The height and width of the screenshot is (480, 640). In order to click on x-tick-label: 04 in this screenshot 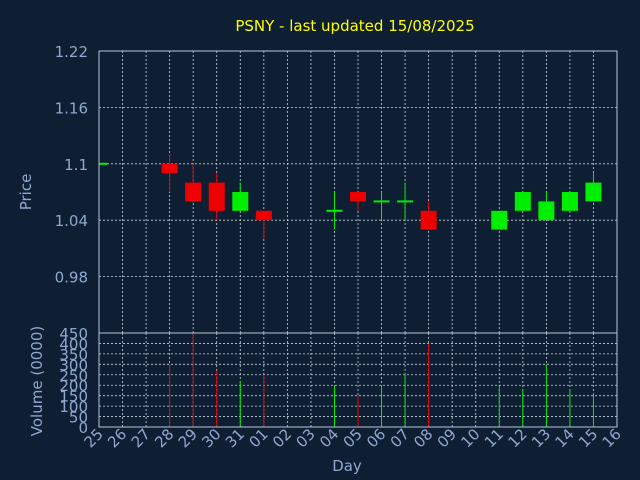, I will do `click(329, 438)`.